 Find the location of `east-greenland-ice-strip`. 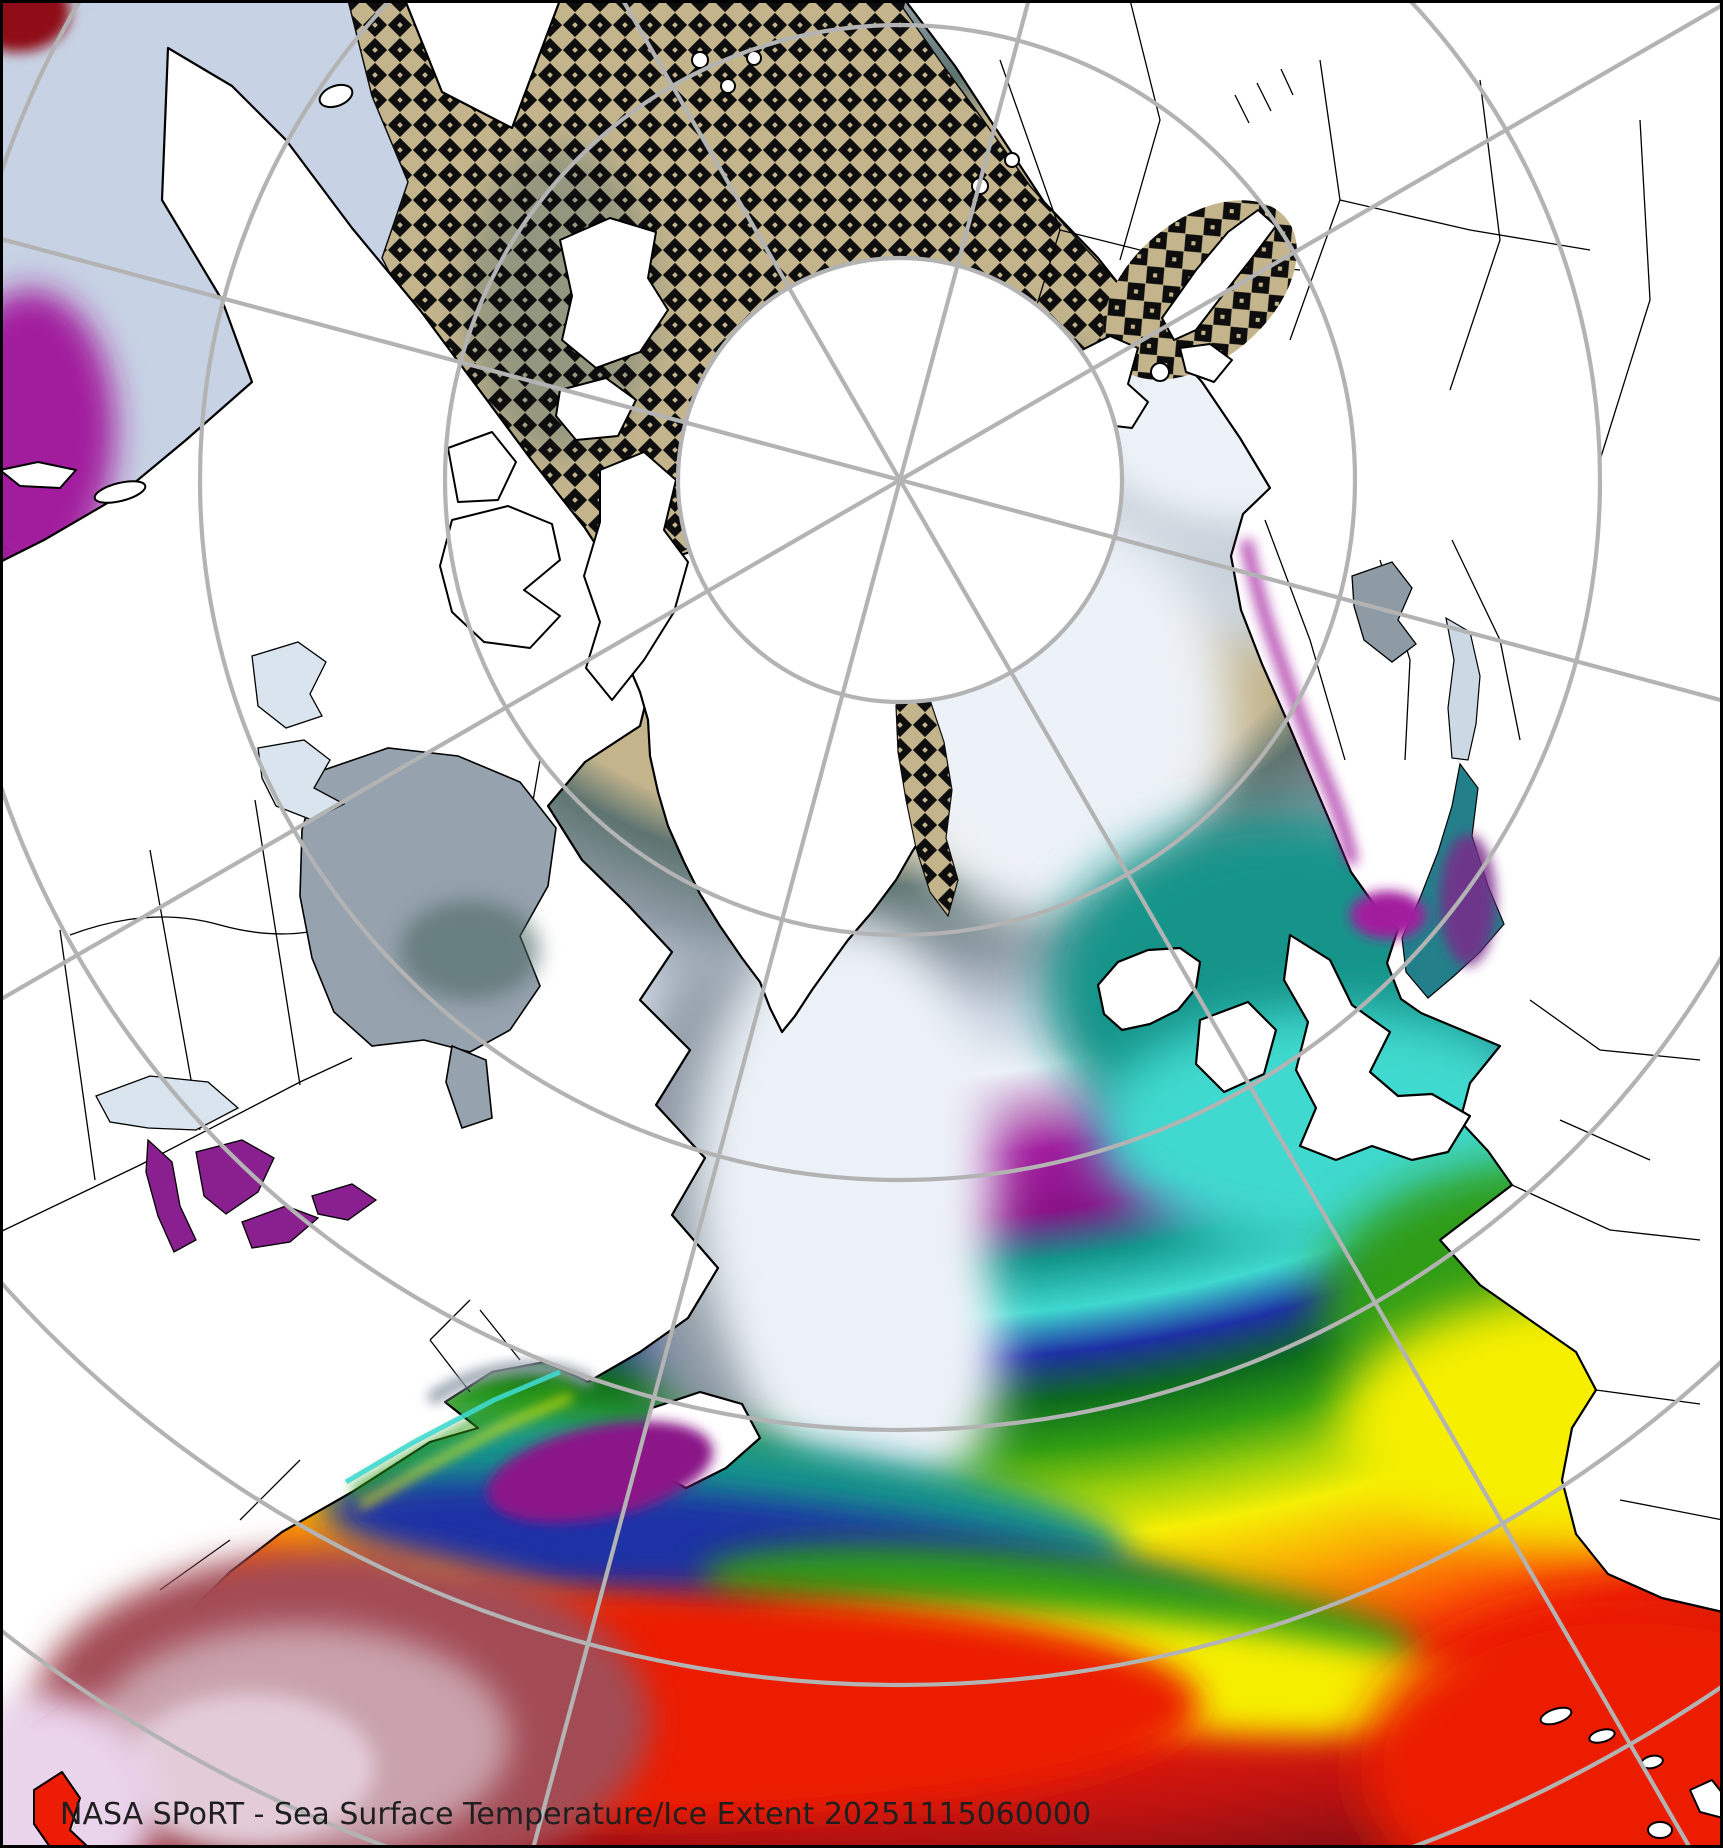

east-greenland-ice-strip is located at coordinates (927, 792).